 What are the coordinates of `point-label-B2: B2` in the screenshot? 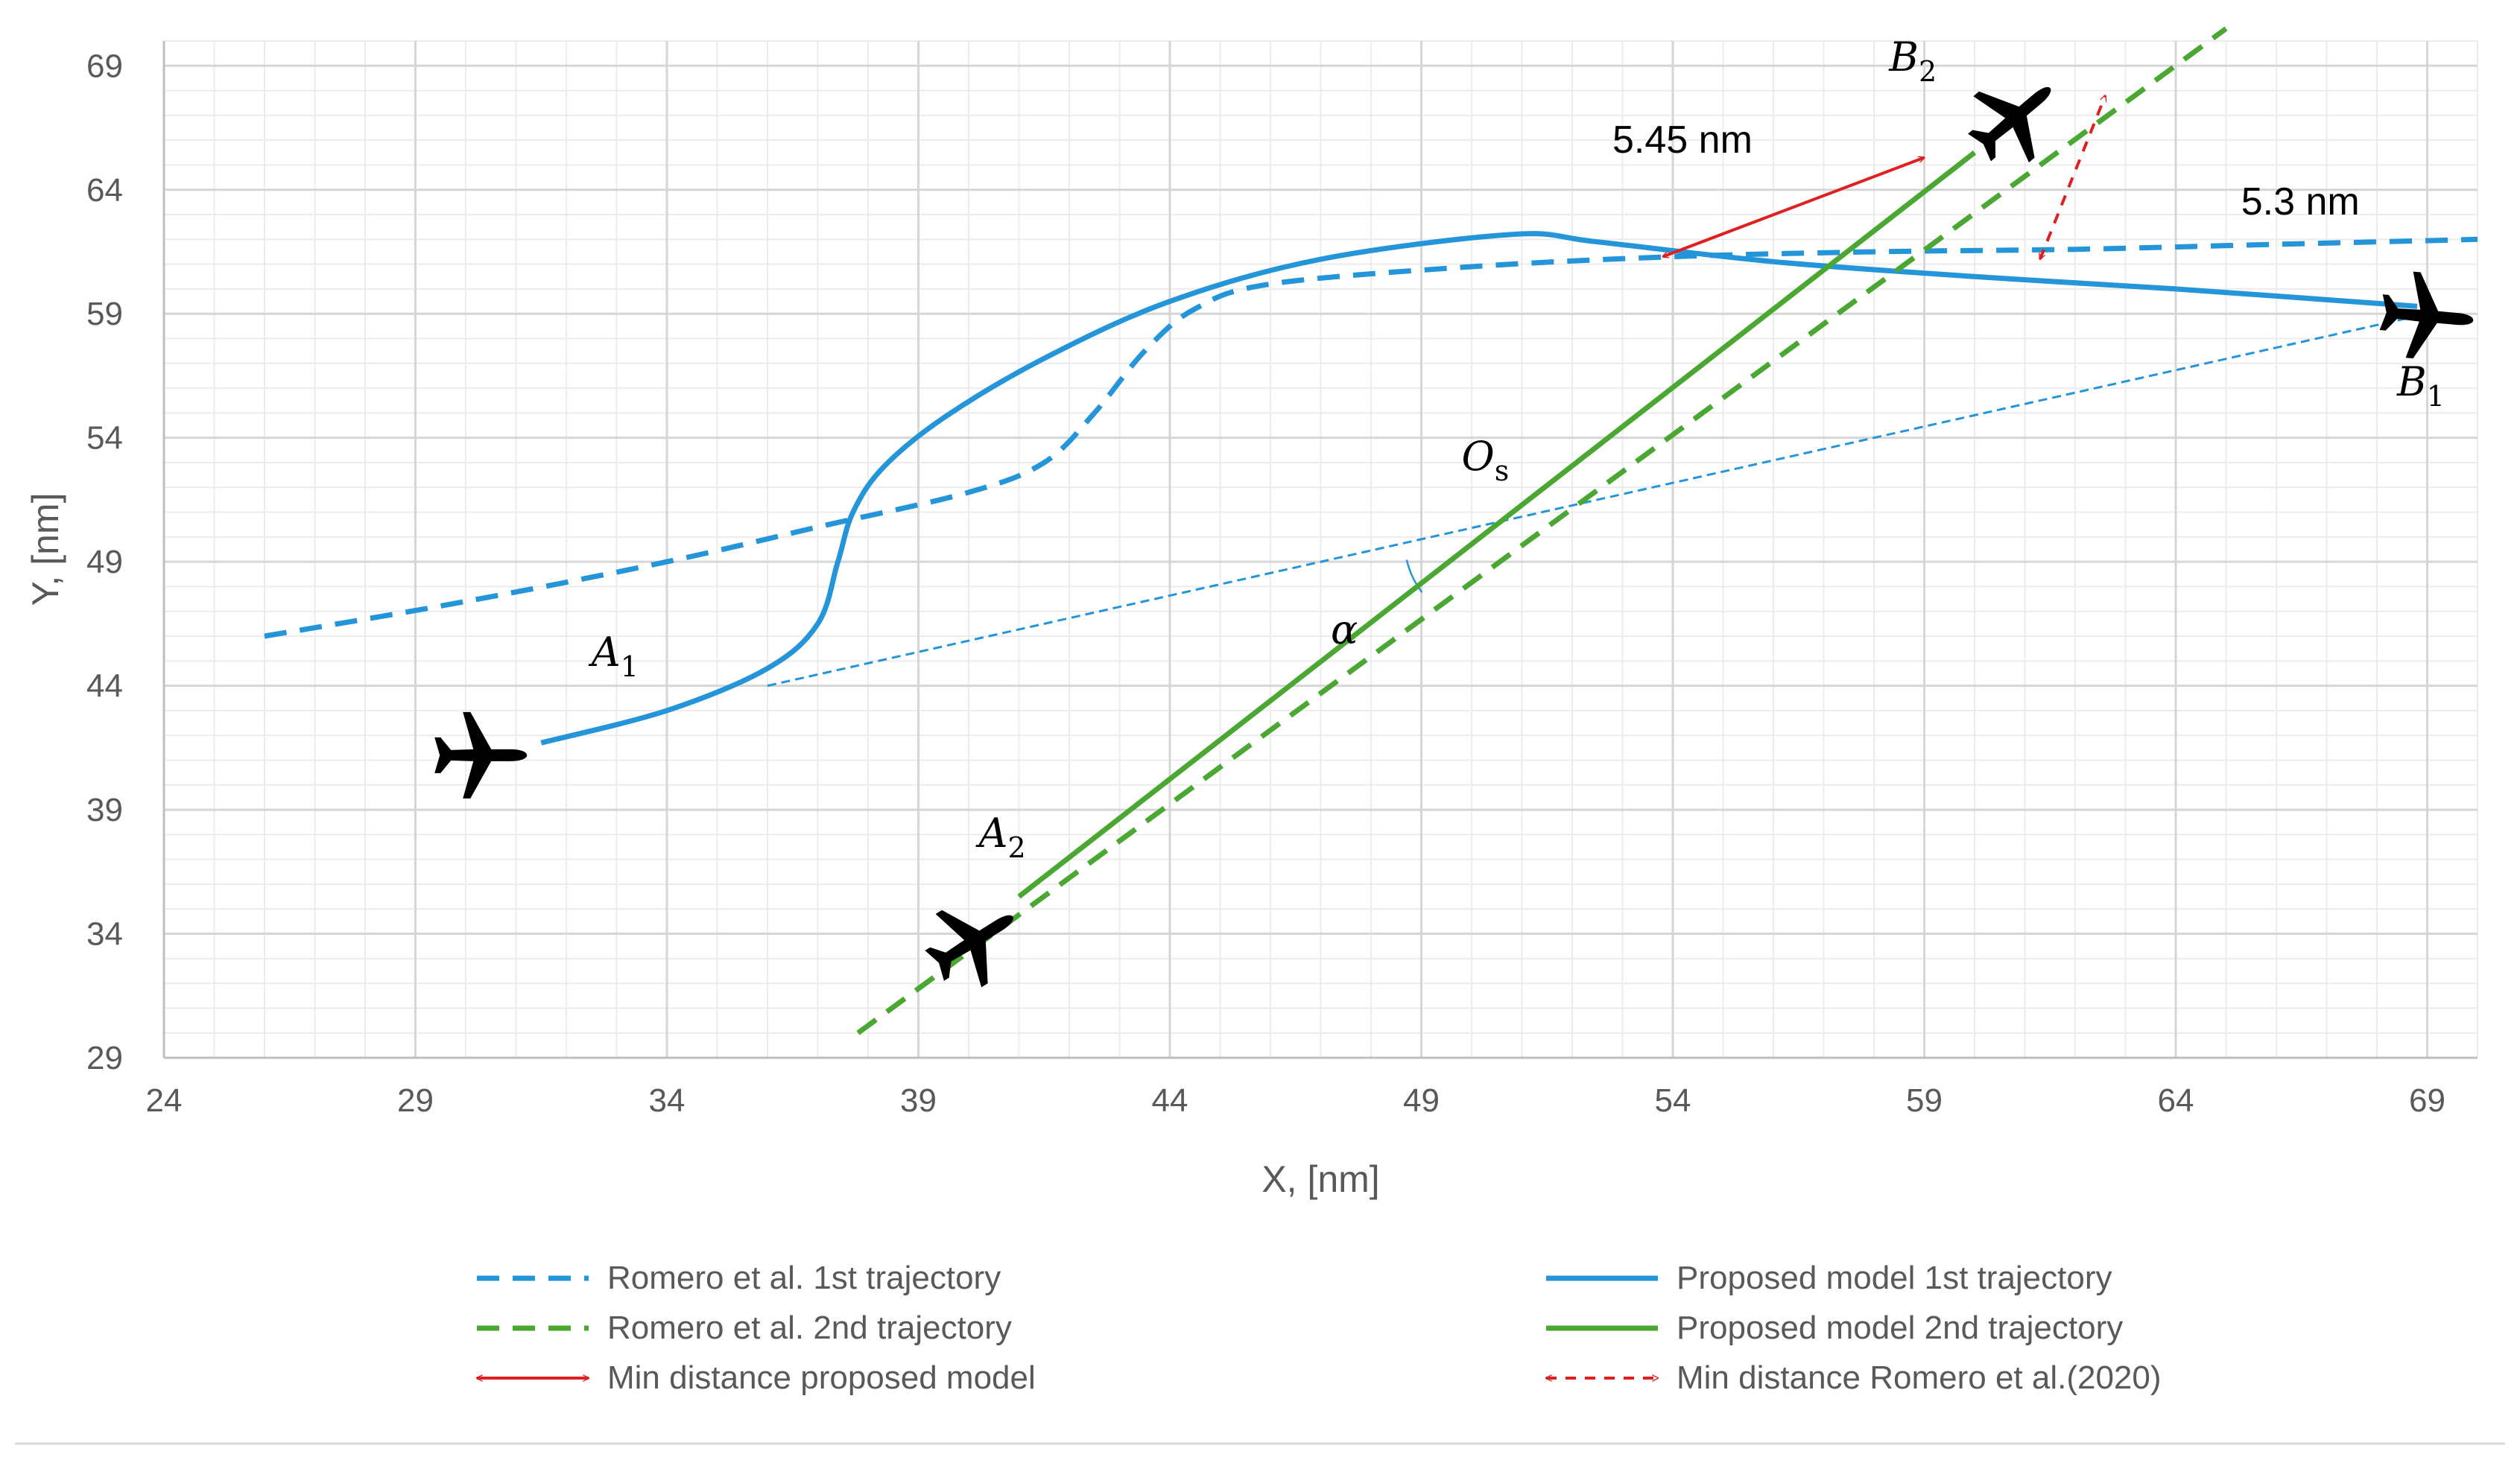 It's located at (1912, 61).